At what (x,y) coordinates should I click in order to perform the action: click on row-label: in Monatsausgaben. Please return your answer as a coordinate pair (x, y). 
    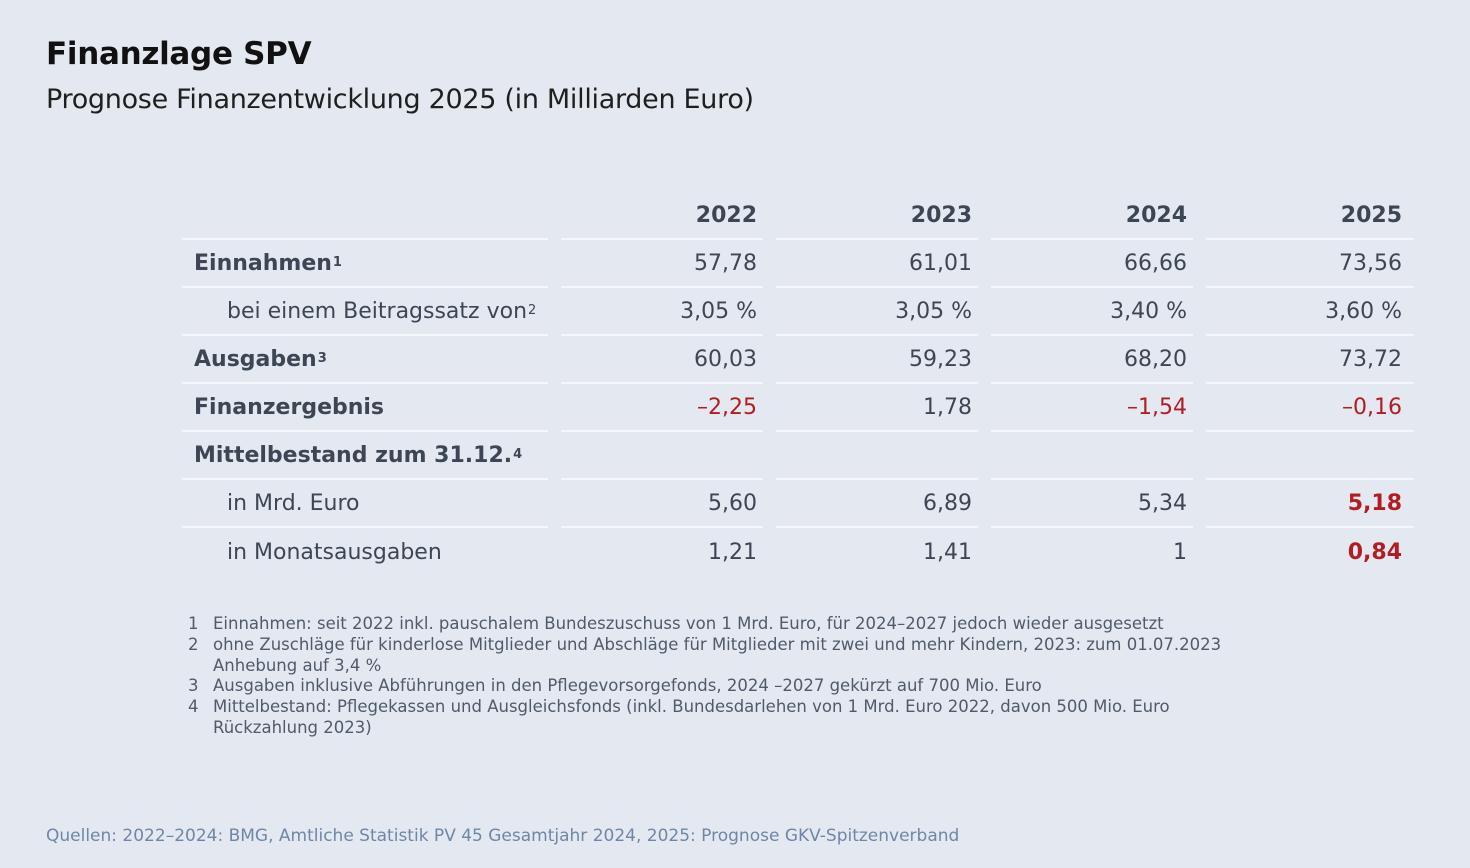
    Looking at the image, I should click on (334, 552).